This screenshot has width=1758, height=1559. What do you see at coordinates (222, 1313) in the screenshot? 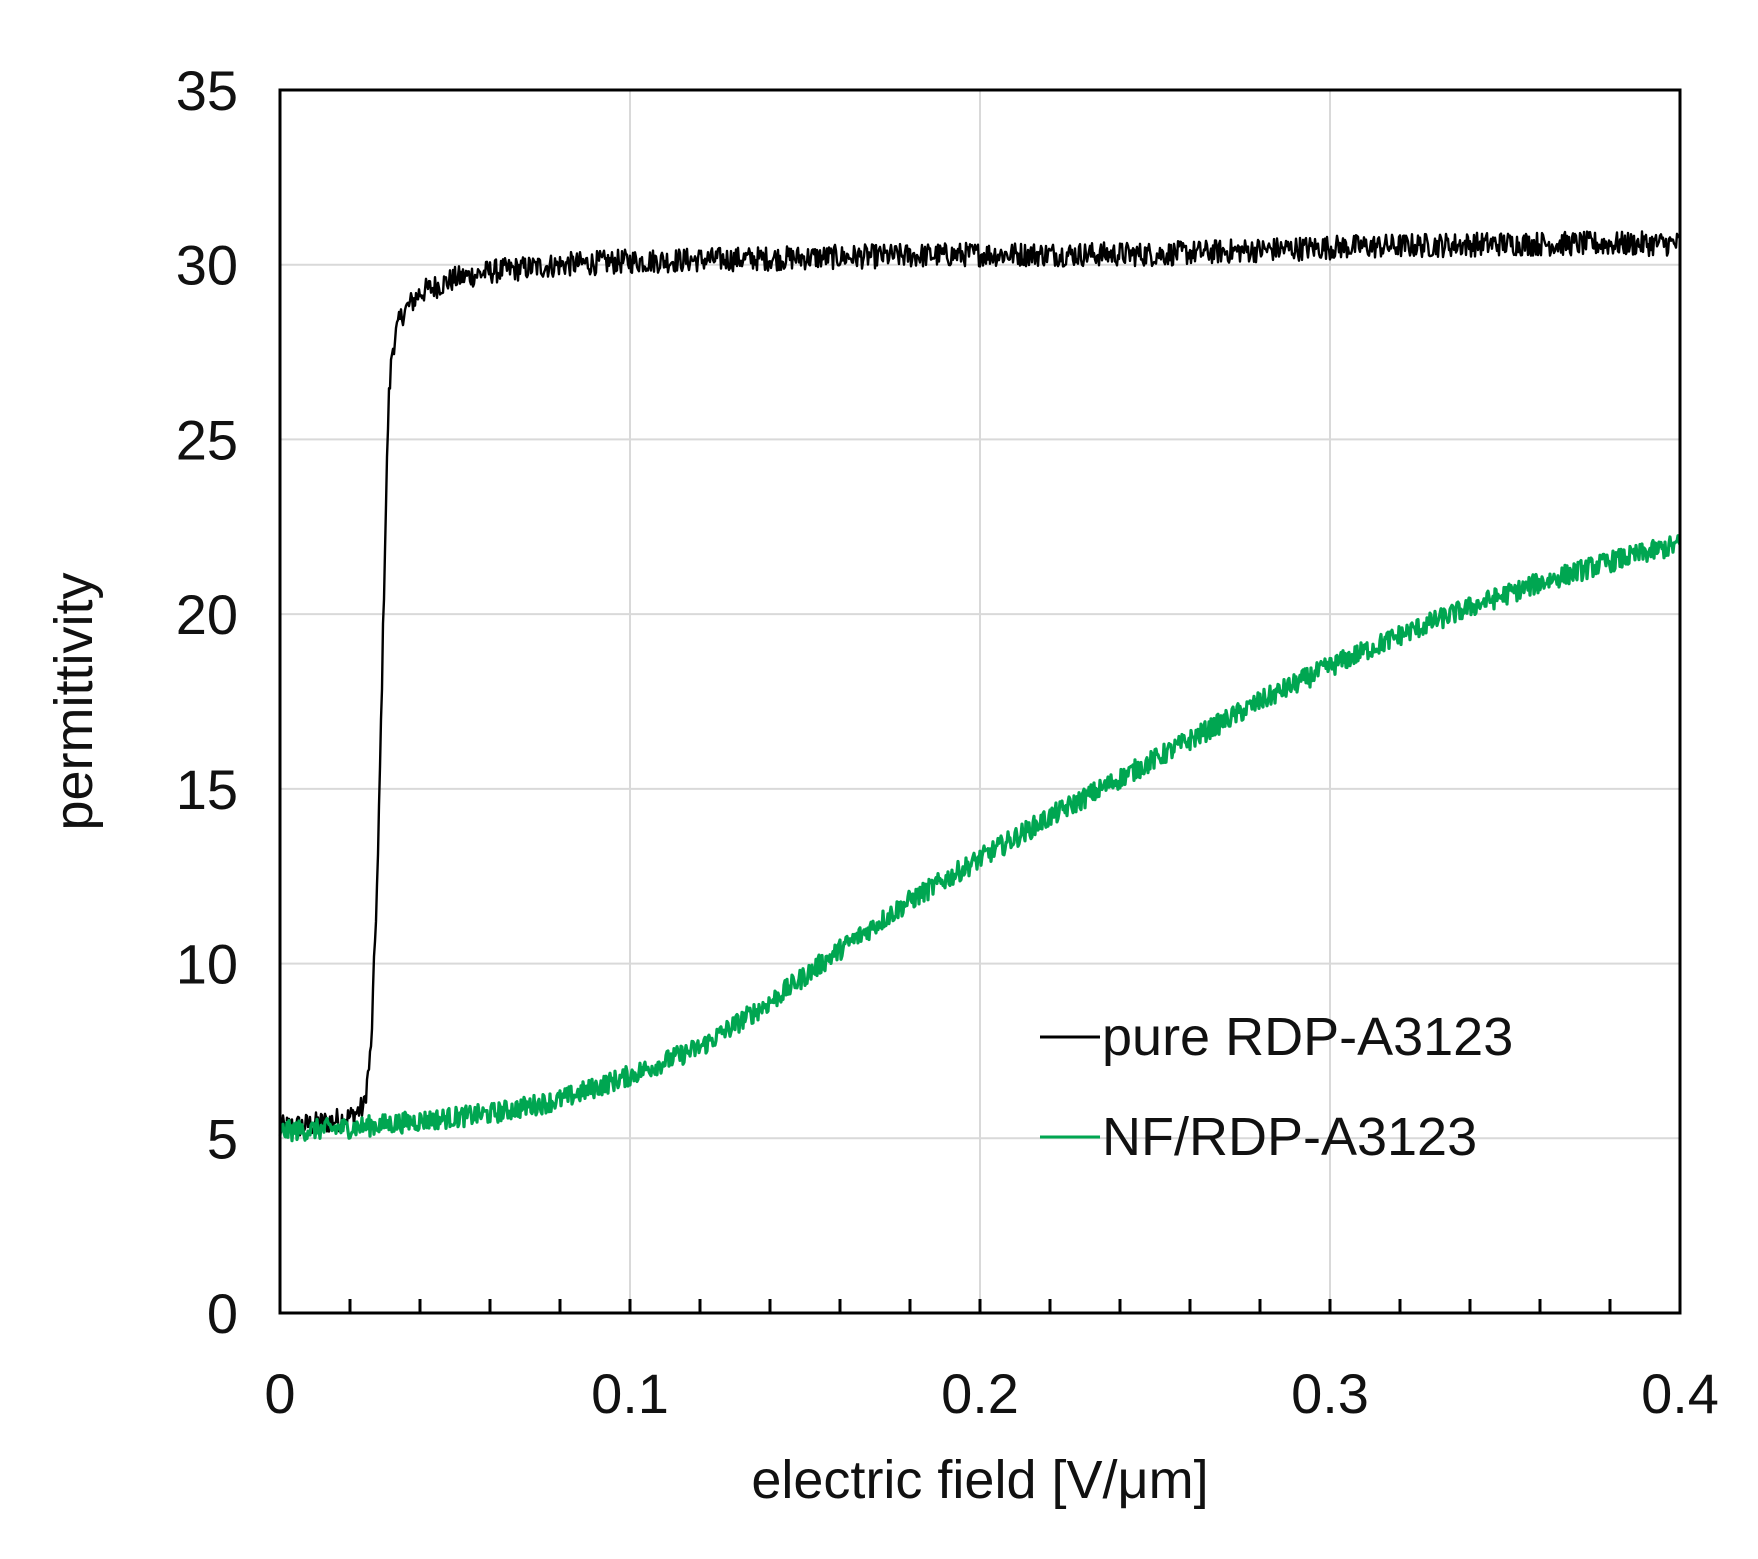
I see `y-tick-label-0: 0` at bounding box center [222, 1313].